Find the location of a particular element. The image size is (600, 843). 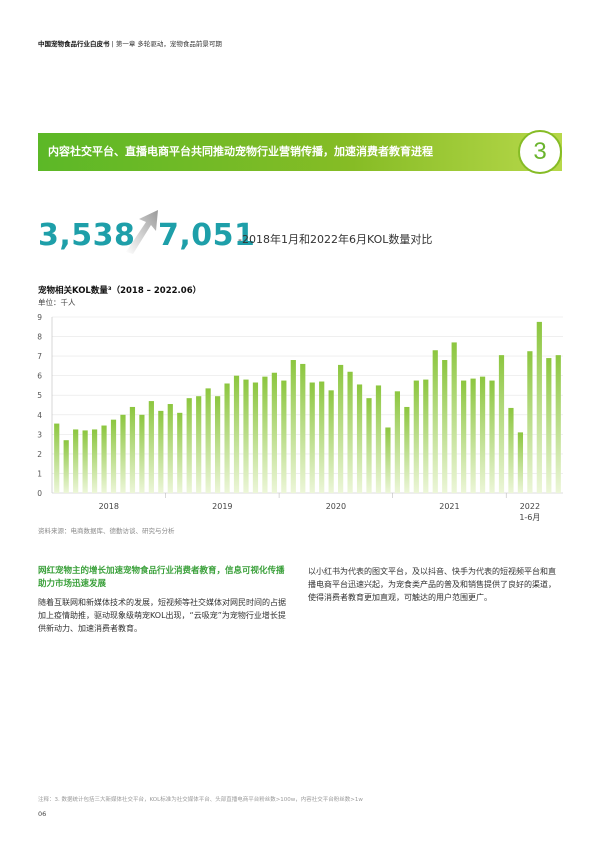

left-column-heading: 网红宠物主的增长加速宠物食品行业消费者教育，信息可视化传播助力市场迅速发展 is located at coordinates (161, 577).